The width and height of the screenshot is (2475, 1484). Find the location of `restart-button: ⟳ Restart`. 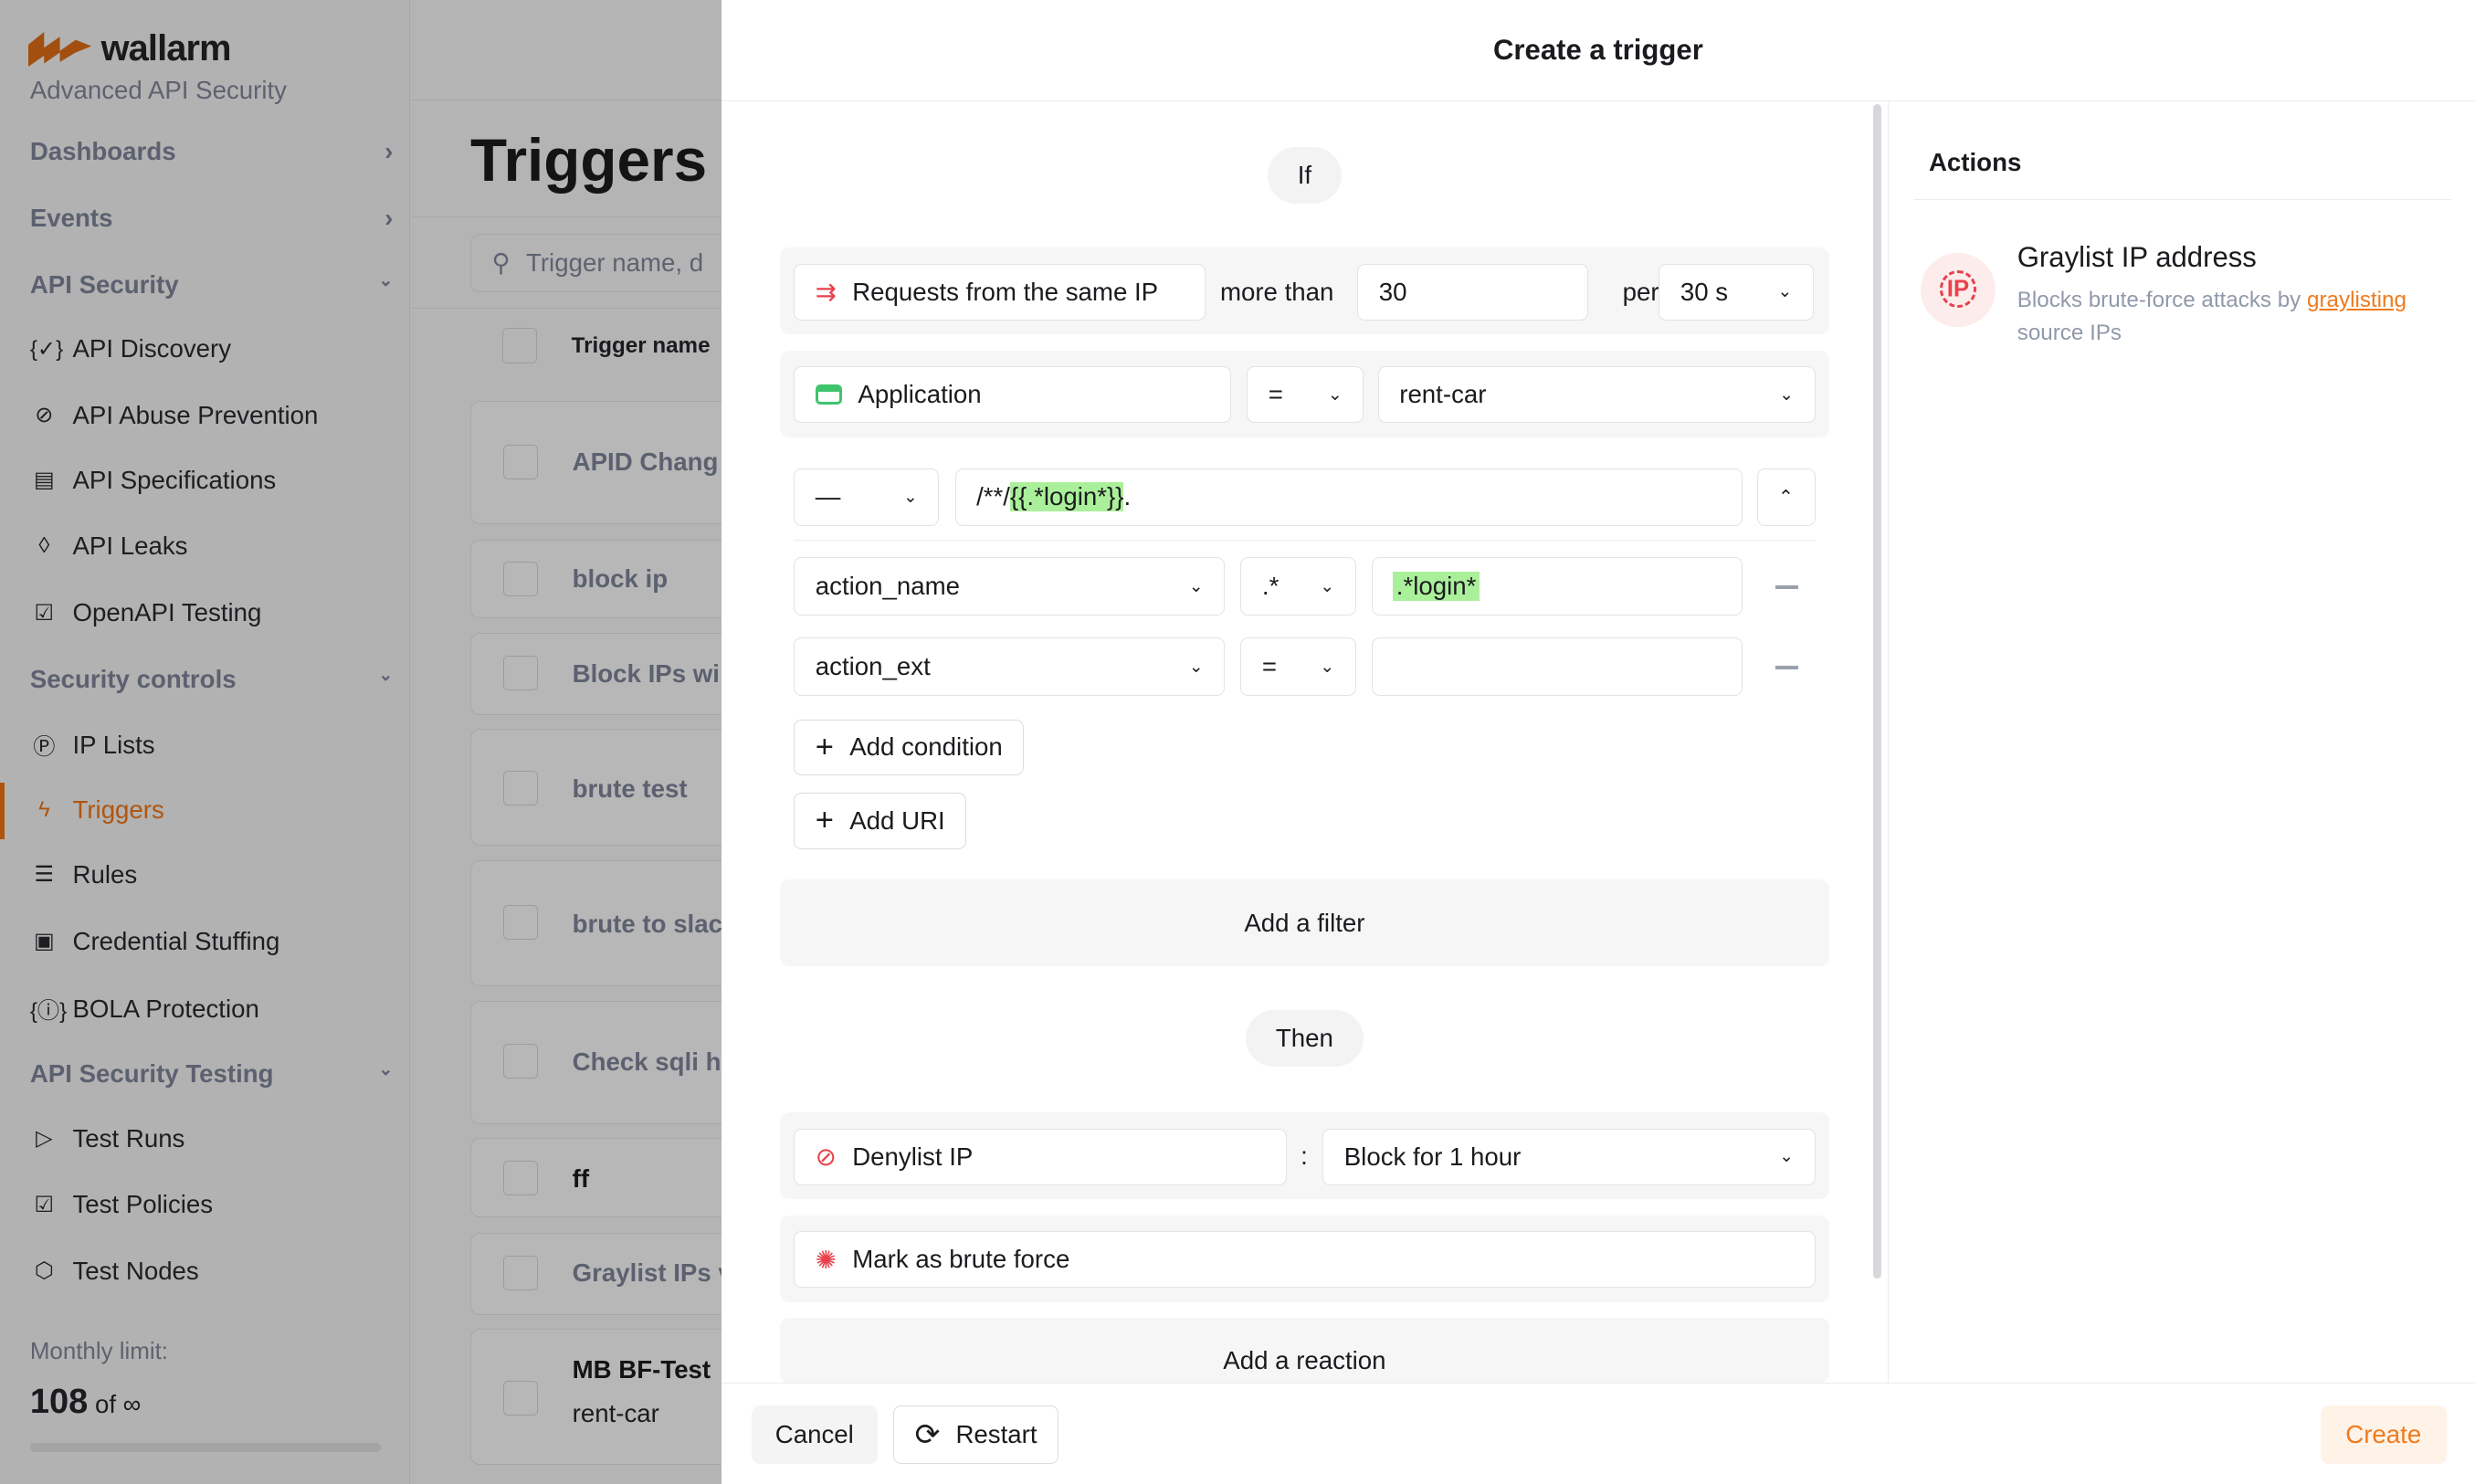

restart-button: ⟳ Restart is located at coordinates (975, 1435).